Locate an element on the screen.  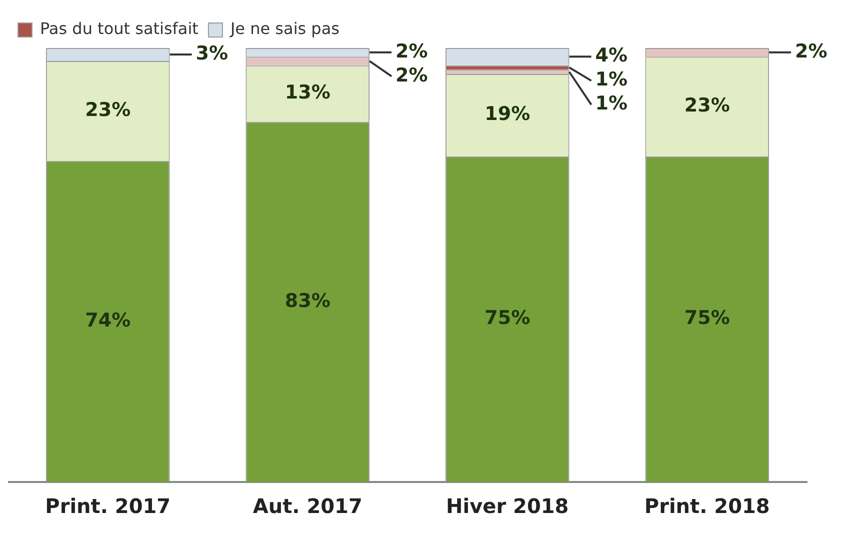
legend-label: Pas du tout satisfait is located at coordinates (119, 28).